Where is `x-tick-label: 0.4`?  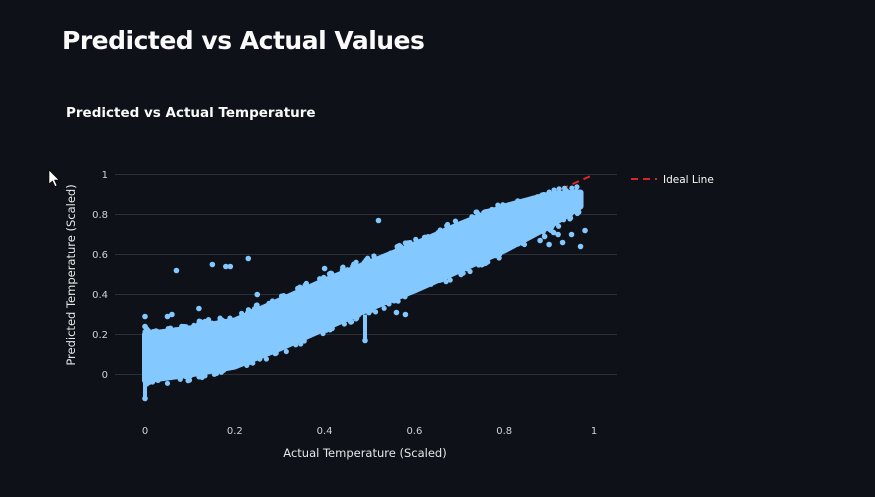 x-tick-label: 0.4 is located at coordinates (325, 431).